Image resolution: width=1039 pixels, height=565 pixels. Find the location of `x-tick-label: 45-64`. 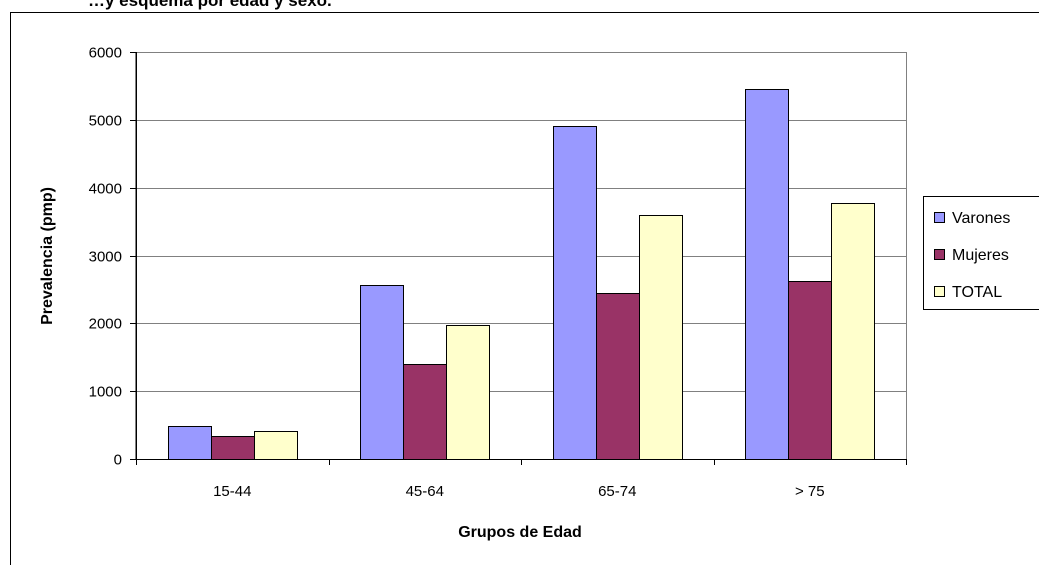

x-tick-label: 45-64 is located at coordinates (425, 491).